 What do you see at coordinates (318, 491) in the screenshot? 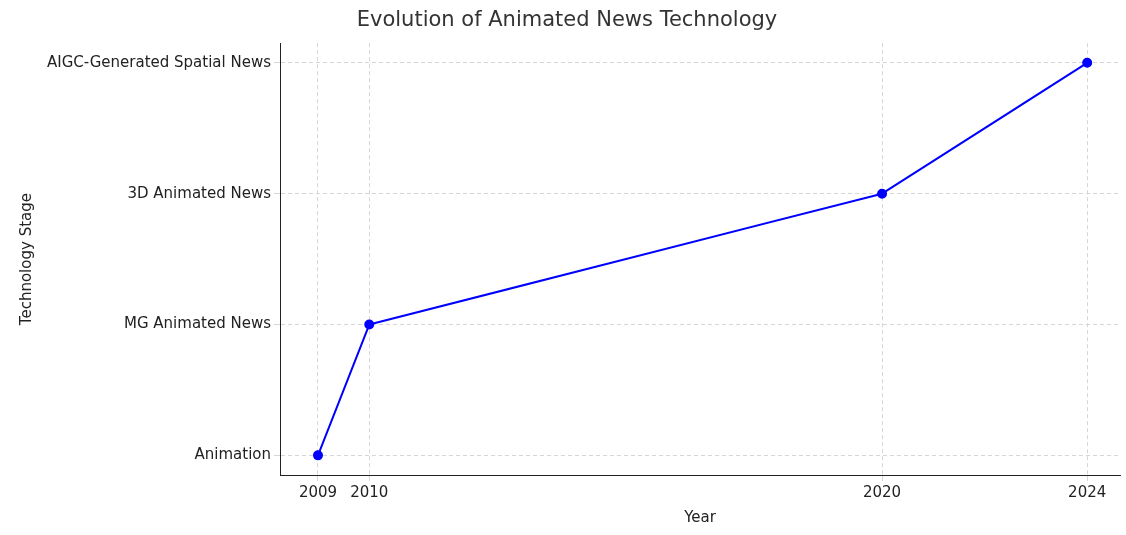
I see `x-tick-label: 2009` at bounding box center [318, 491].